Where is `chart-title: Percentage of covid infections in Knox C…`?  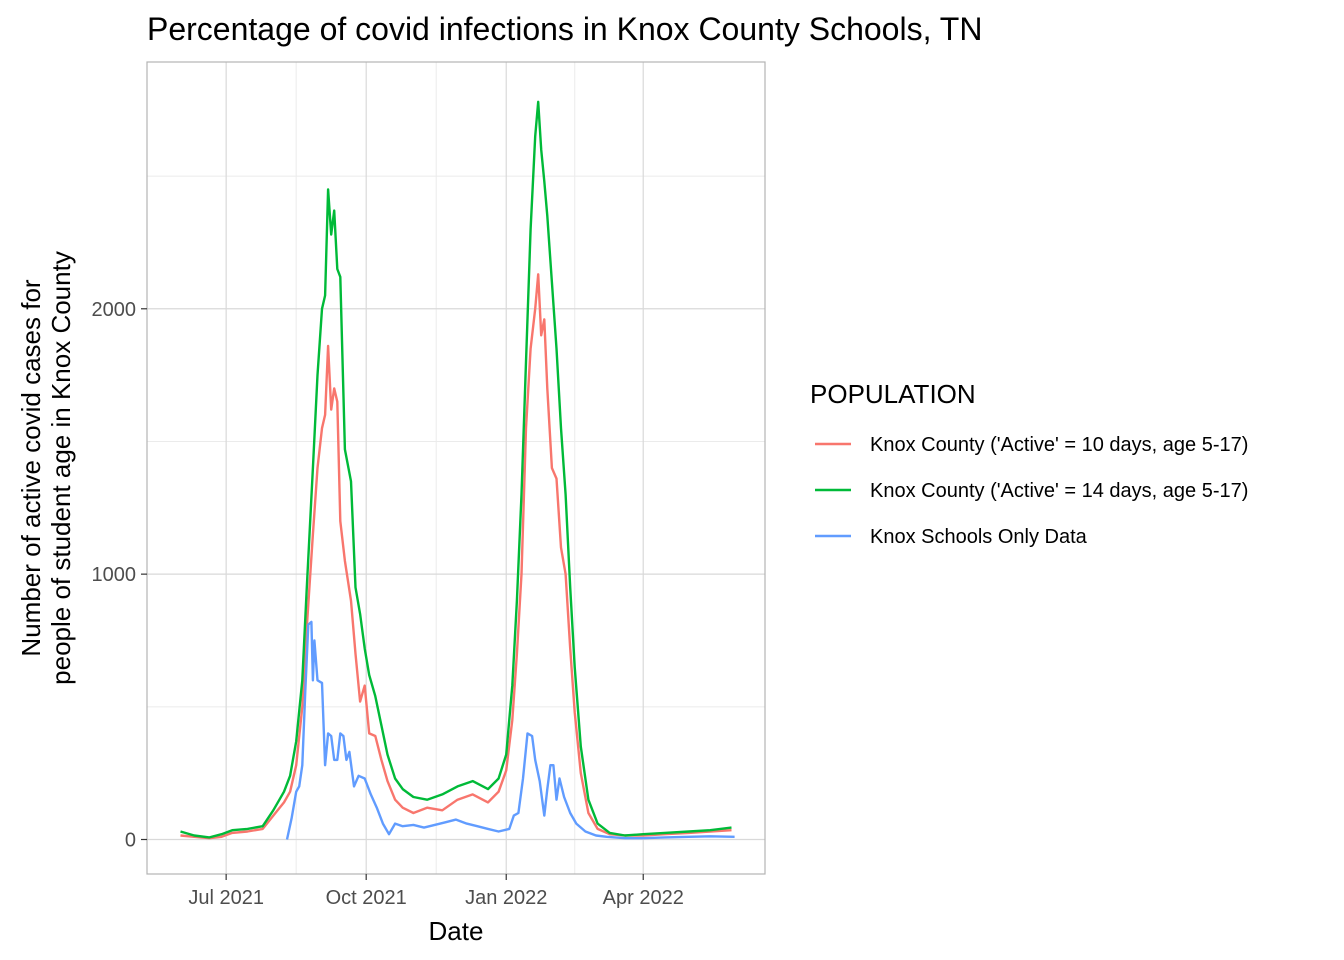
chart-title: Percentage of covid infections in Knox C… is located at coordinates (564, 29).